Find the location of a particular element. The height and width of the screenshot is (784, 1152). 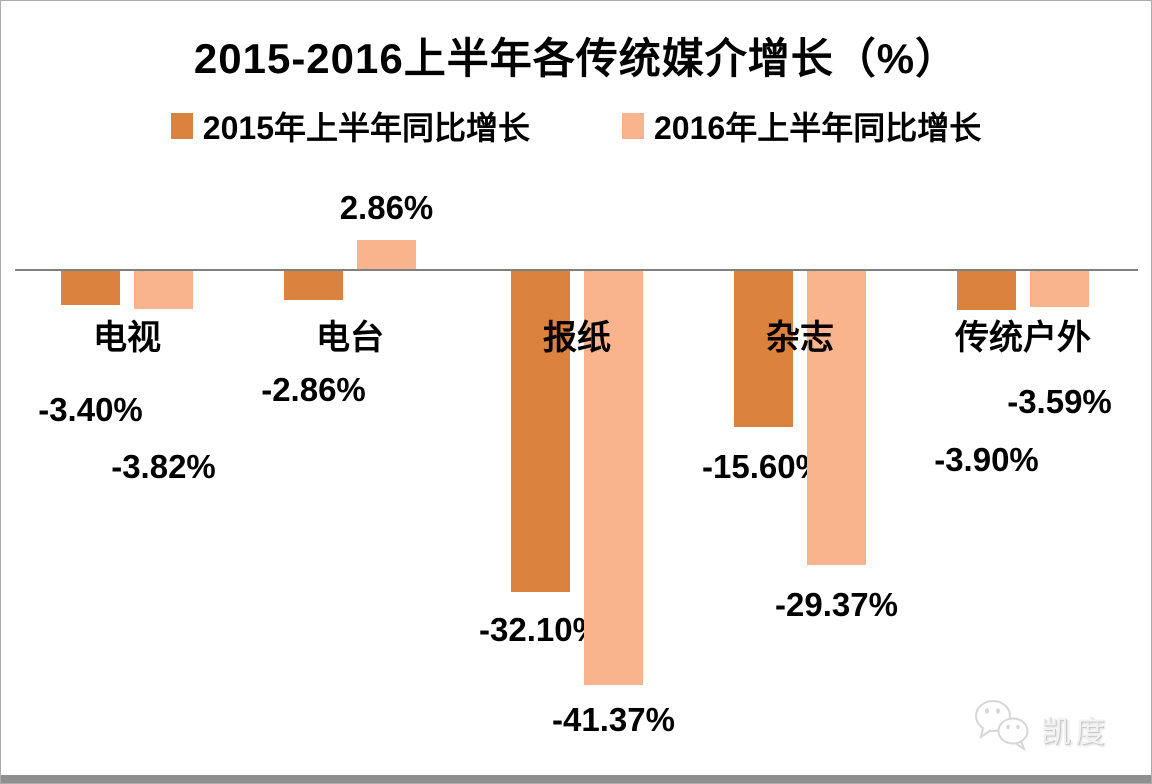

category-label-传统户外: 传统户外 is located at coordinates (1023, 338).